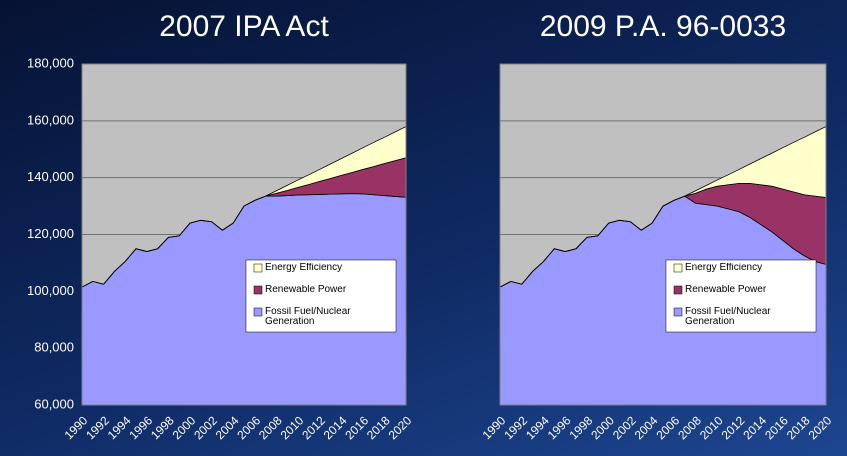 The image size is (847, 456). What do you see at coordinates (54, 347) in the screenshot?
I see `y-tick-label: 80,000` at bounding box center [54, 347].